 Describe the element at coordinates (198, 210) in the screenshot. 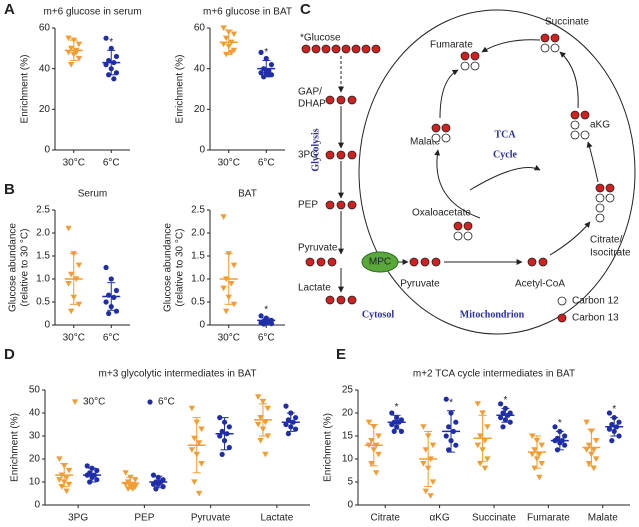

I see `y-tick-label: 2.5` at that location.